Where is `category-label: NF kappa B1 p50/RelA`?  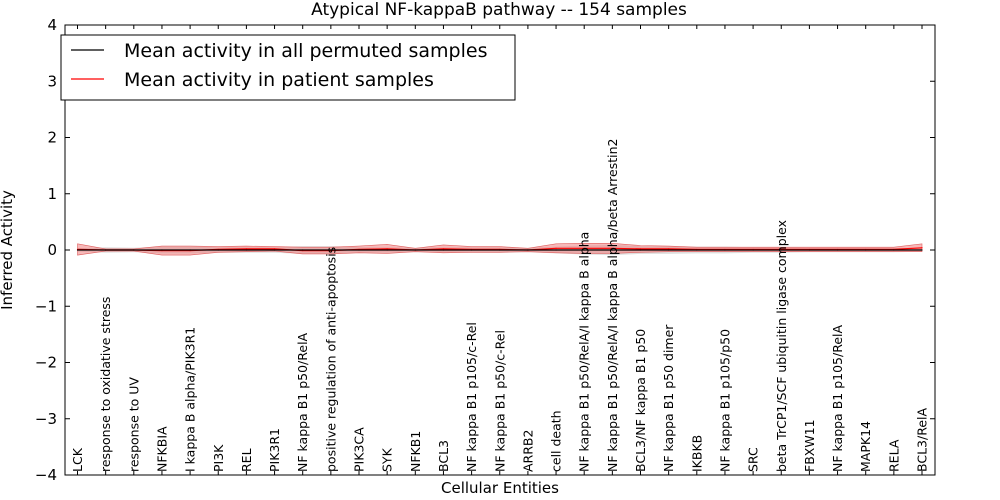 category-label: NF kappa B1 p50/RelA is located at coordinates (302, 402).